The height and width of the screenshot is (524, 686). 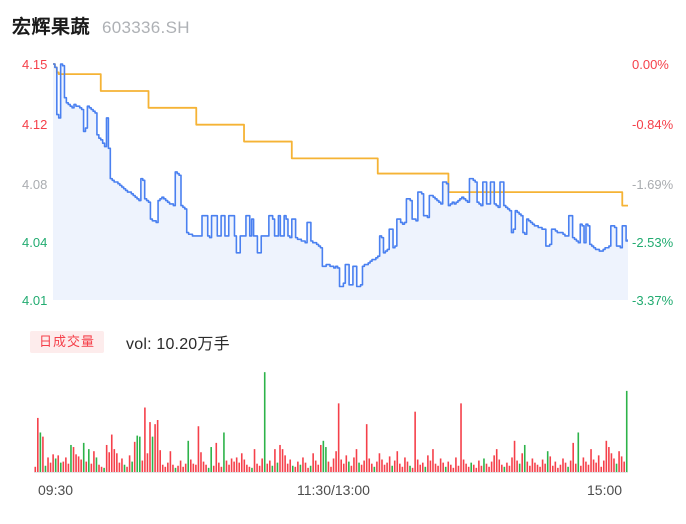 What do you see at coordinates (178, 344) in the screenshot?
I see `volume-value: vol: 10.20万手` at bounding box center [178, 344].